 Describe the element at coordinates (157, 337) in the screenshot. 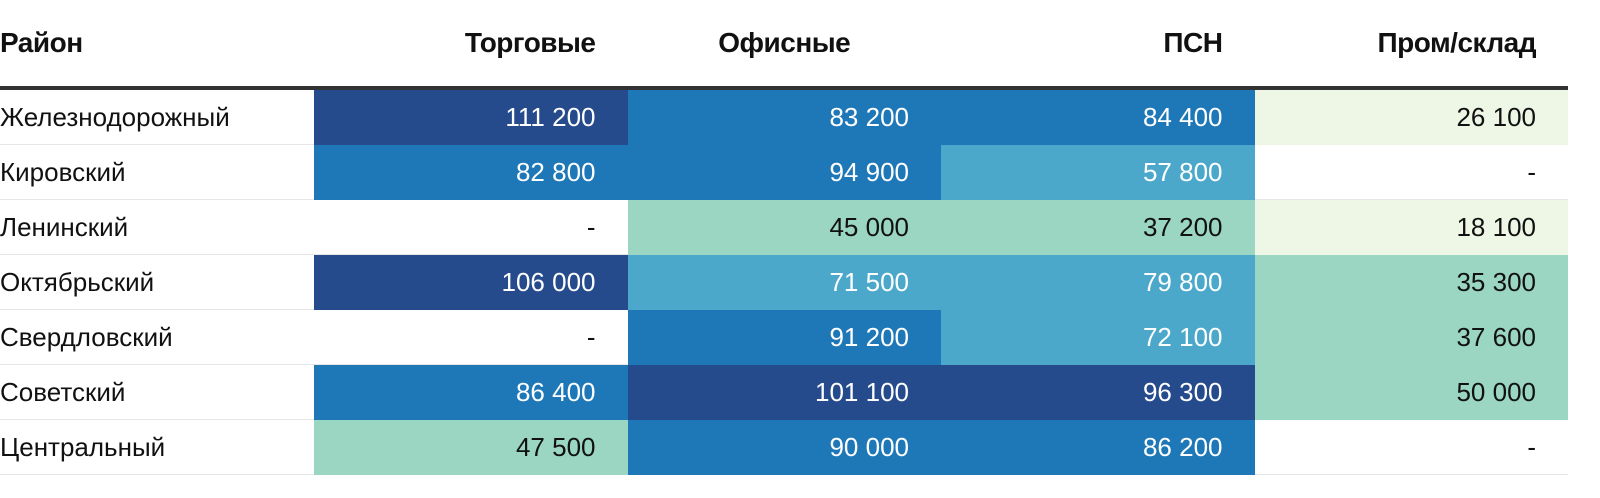

I see `row-label-district: Свердловский` at that location.